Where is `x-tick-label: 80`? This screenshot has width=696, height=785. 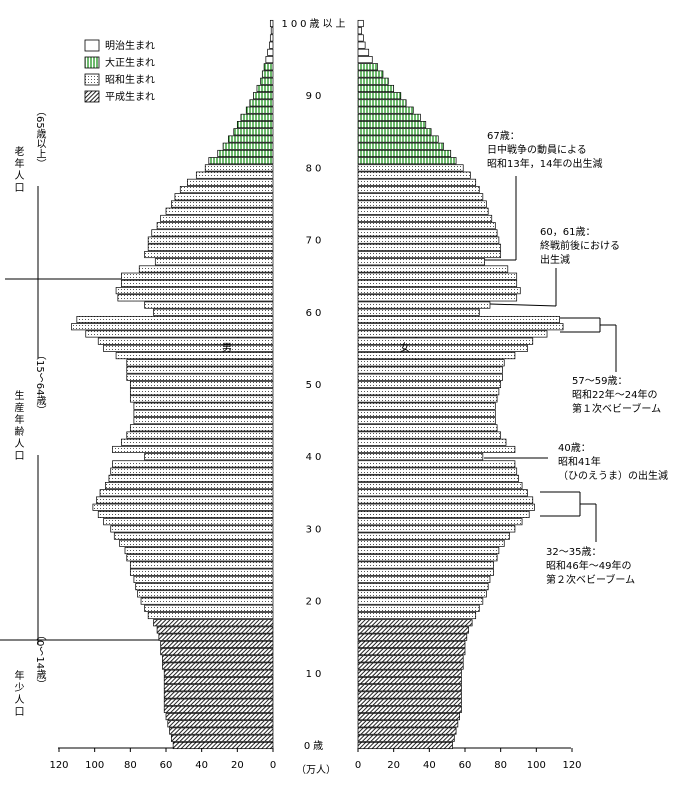
x-tick-label: 80 is located at coordinates (500, 765).